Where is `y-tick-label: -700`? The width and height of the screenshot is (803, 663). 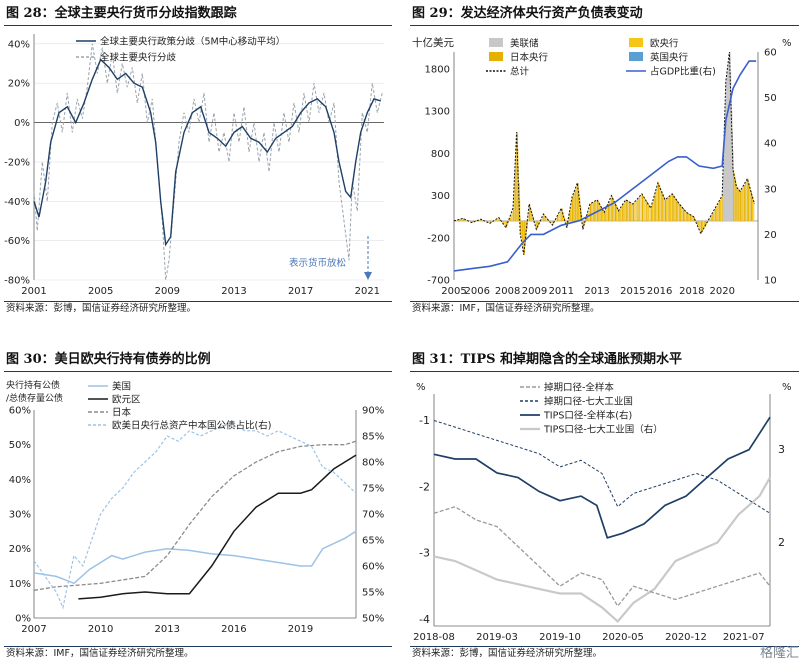 y-tick-label: -700 is located at coordinates (438, 281).